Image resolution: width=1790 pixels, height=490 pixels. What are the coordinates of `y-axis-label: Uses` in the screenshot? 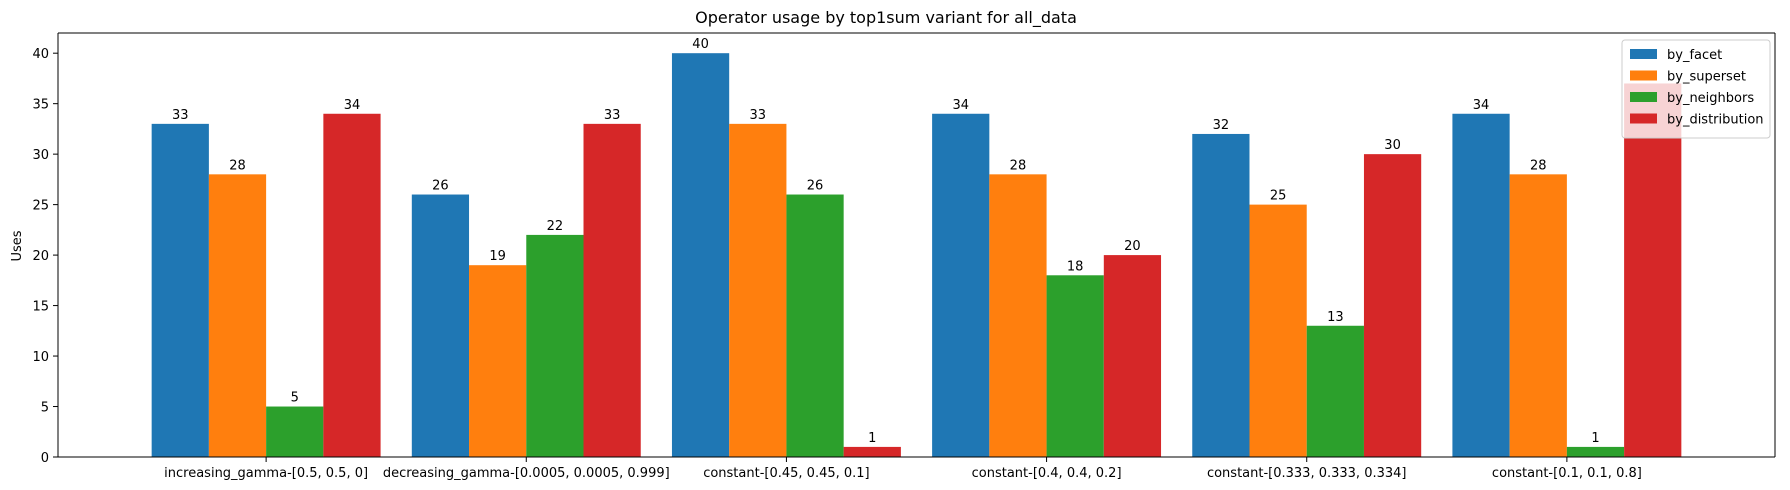 It's located at (17, 245).